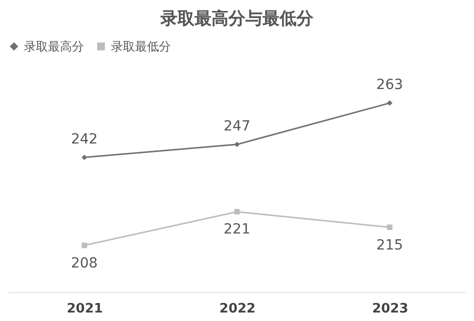 This screenshot has height=321, width=474. I want to click on x-tick-label: 2021, so click(84, 309).